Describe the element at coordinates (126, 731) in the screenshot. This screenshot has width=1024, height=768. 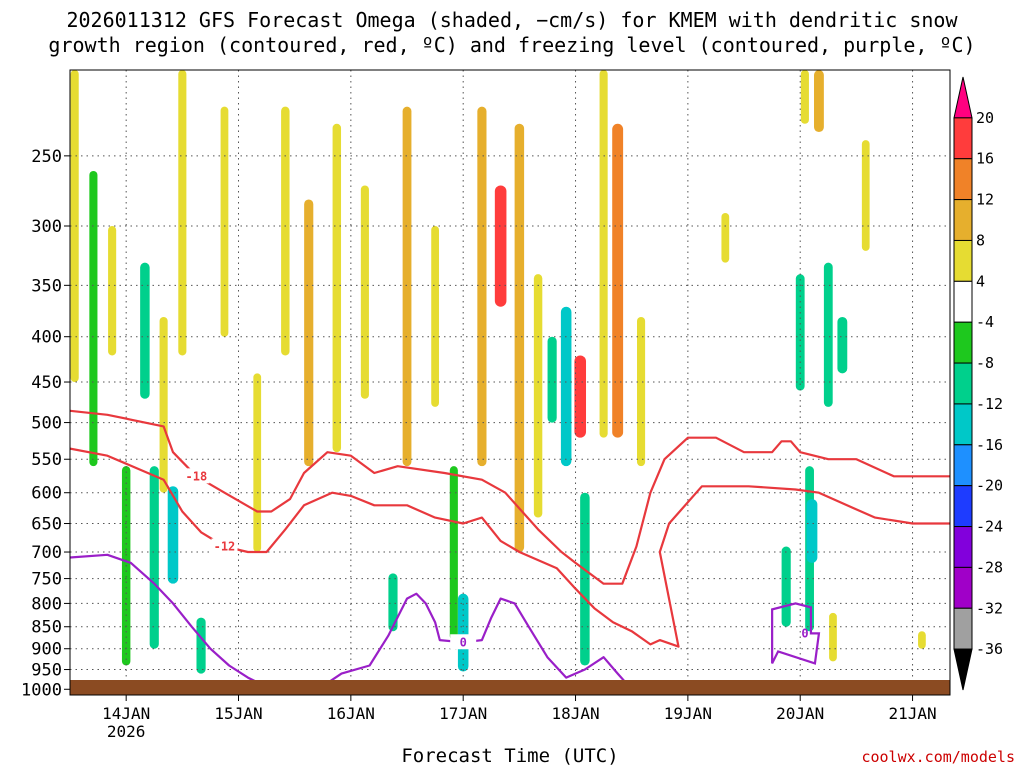
I see `x-tick-sublabel: 2026` at that location.